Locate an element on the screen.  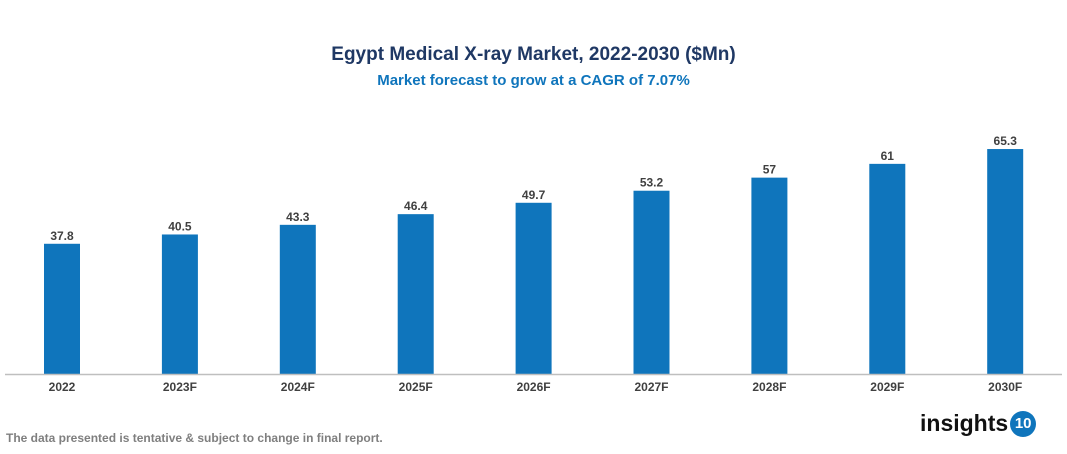
data-label: 61 is located at coordinates (888, 156).